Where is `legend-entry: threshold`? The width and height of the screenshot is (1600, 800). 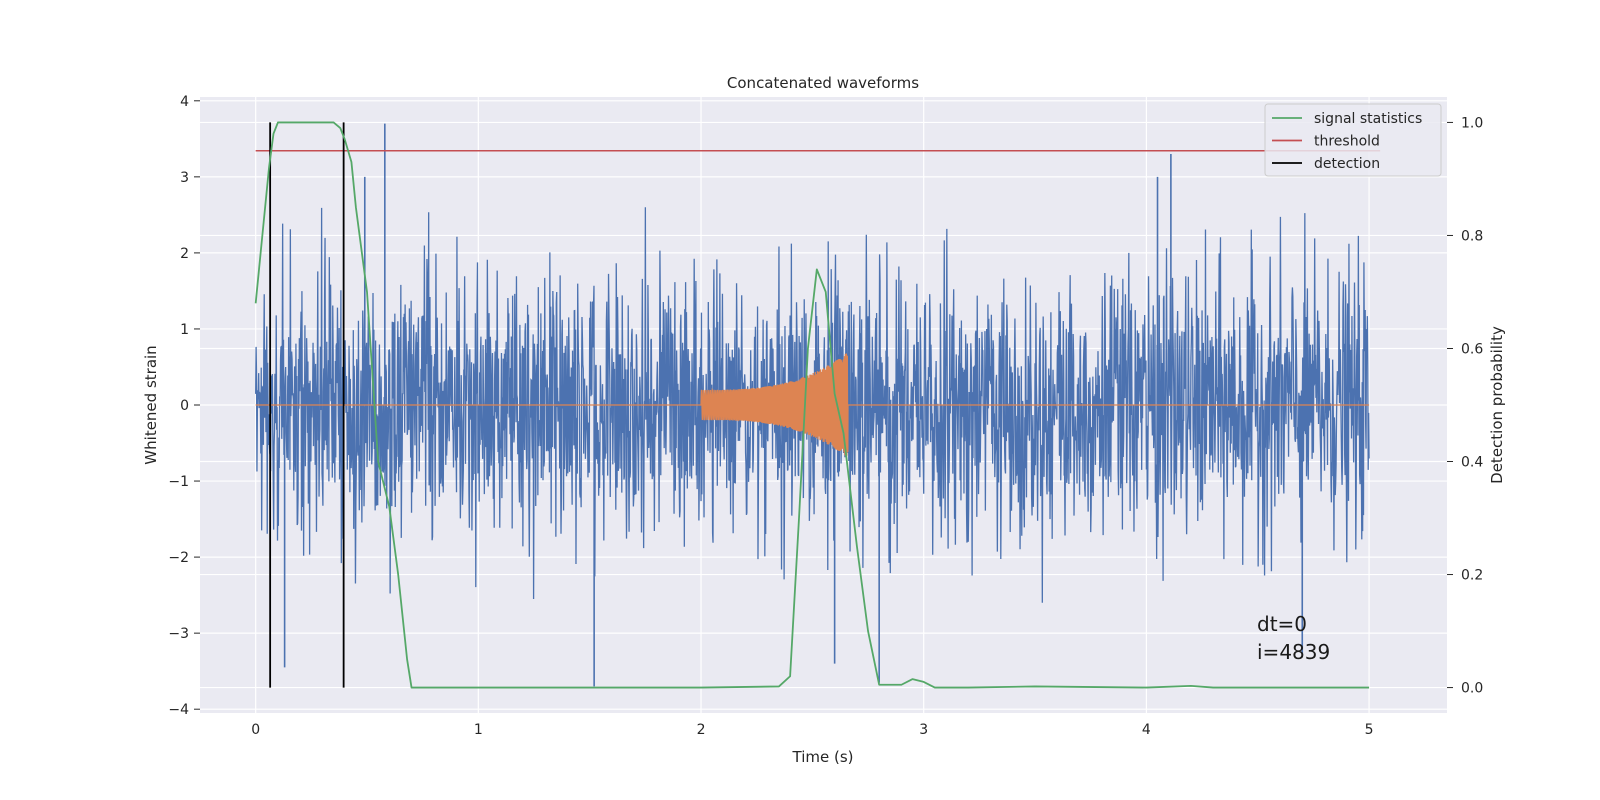 legend-entry: threshold is located at coordinates (1347, 142).